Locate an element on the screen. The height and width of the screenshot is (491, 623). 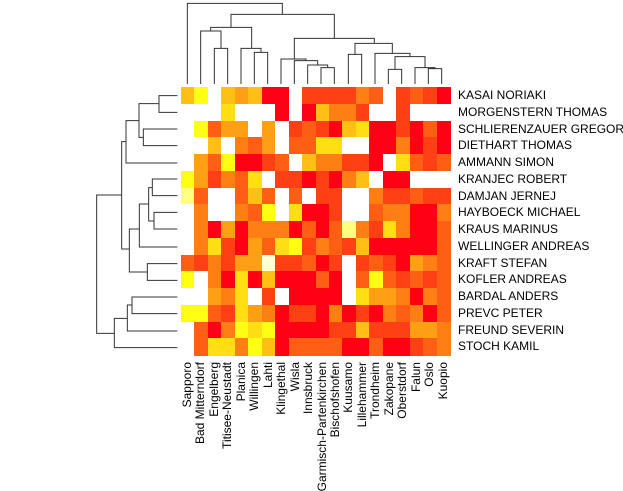
column-dendrogram is located at coordinates (314, 43).